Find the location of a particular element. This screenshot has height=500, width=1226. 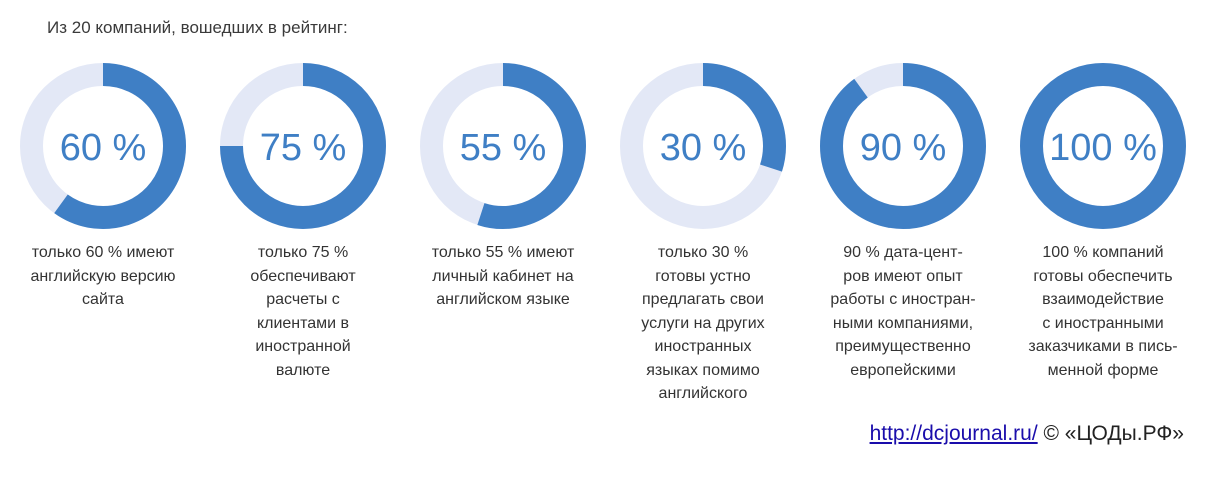

donut-value-label: 55 % is located at coordinates (503, 148).